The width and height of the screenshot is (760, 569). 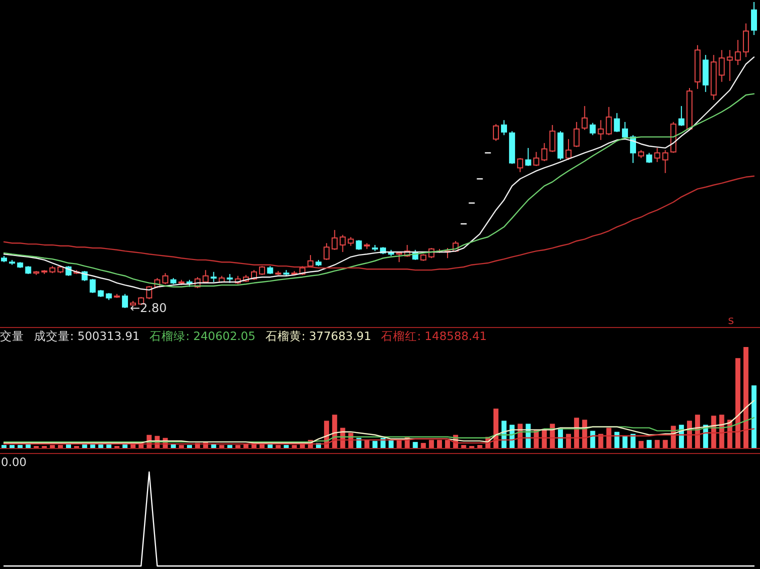 I want to click on text: 成交量: 500313.91, so click(x=87, y=336).